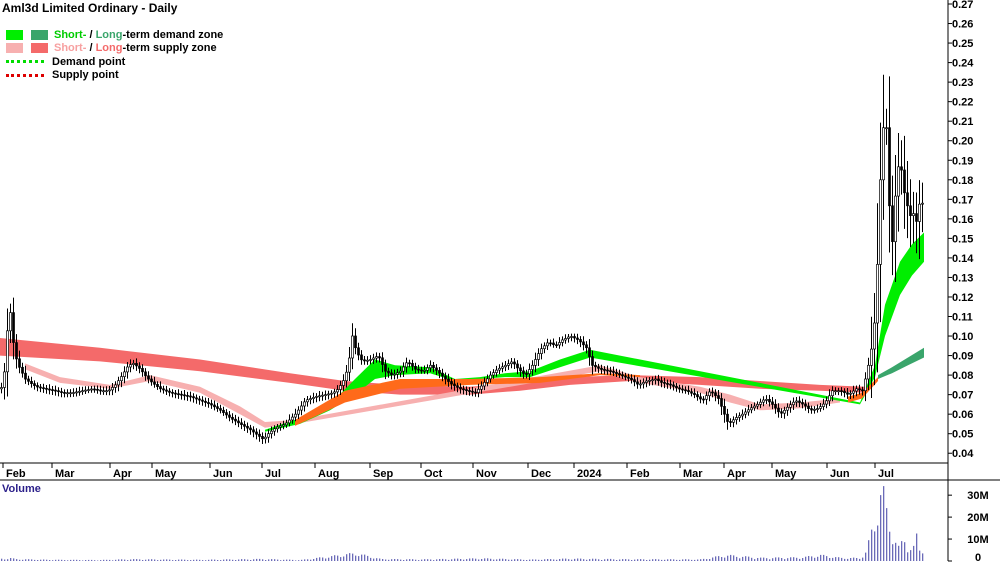 This screenshot has height=562, width=1000. I want to click on volume-title: Volume, so click(21, 489).